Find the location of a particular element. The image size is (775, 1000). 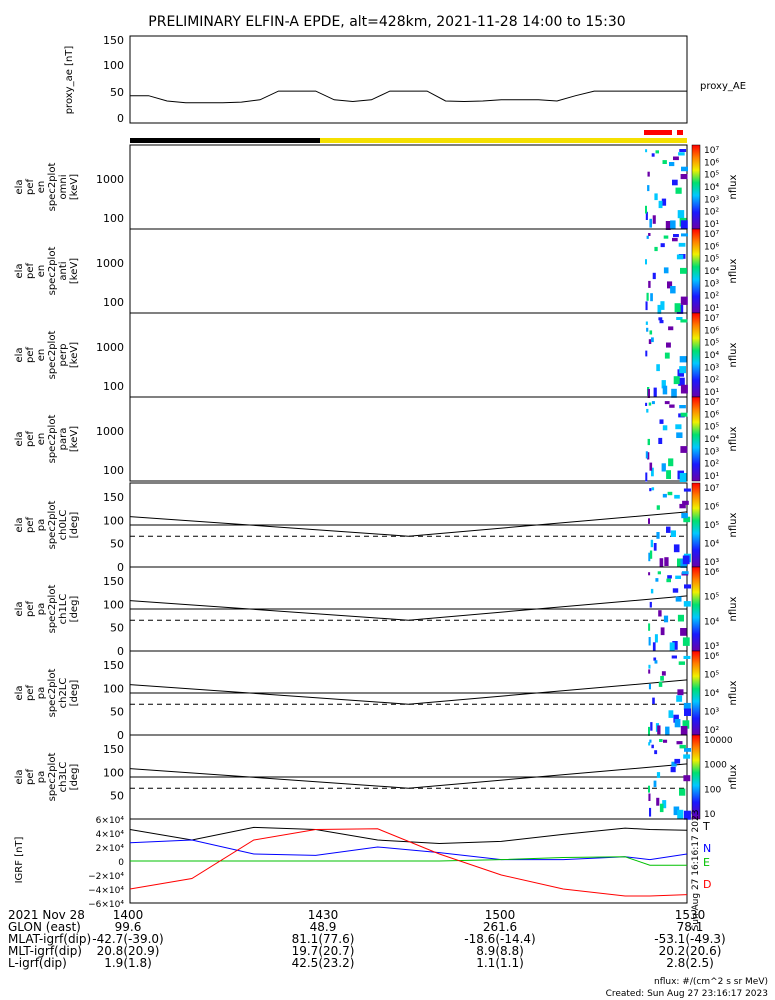

spectra-ytick-1000: 1000 is located at coordinates (110, 263).